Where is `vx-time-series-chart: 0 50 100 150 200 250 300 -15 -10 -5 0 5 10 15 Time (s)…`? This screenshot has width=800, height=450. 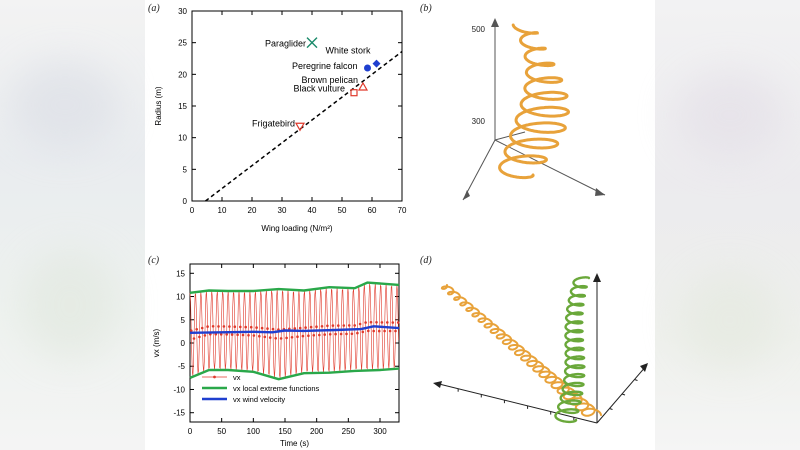
vx-time-series-chart: 0 50 100 150 200 250 300 -15 -10 -5 0 5 10 15 Time (s)… is located at coordinates (276, 355).